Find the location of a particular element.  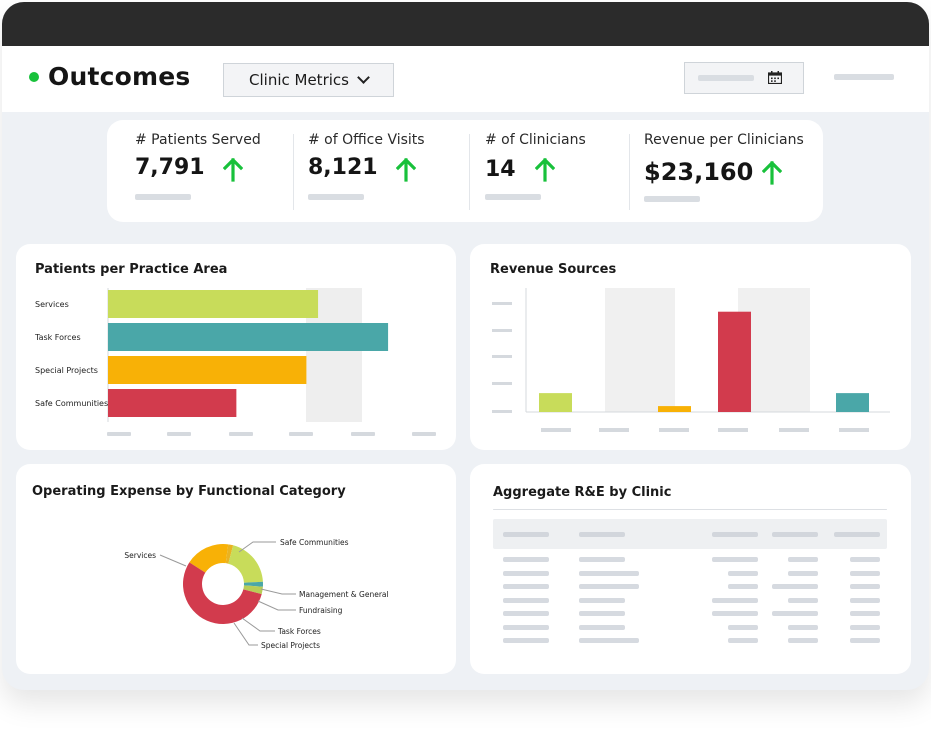

metric-value: 8,121 is located at coordinates (343, 167).